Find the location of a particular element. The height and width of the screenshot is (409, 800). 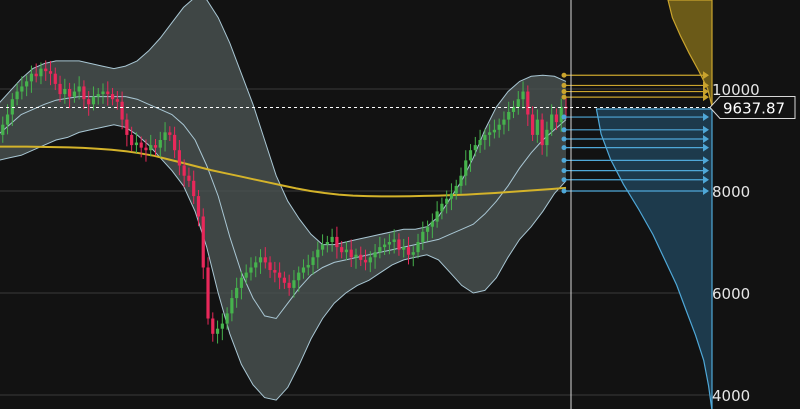

y-tick-label-4000: 4000 is located at coordinates (731, 396).